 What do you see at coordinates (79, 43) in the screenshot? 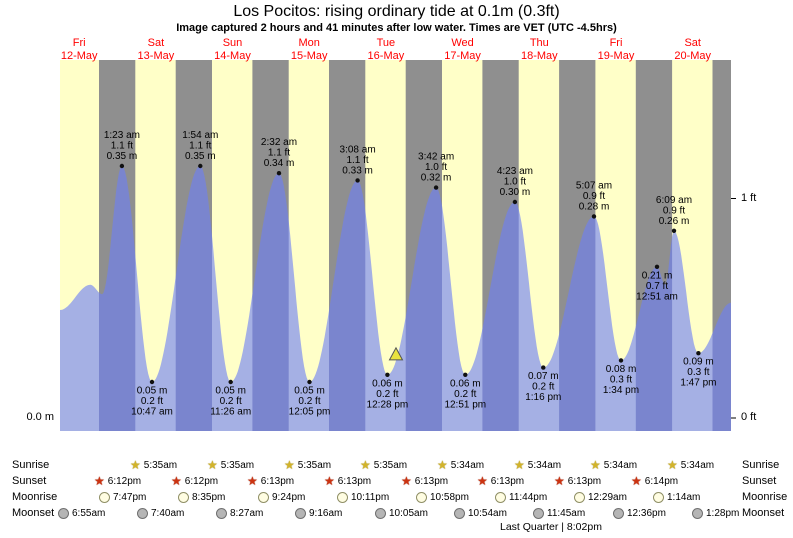
I see `day-name-label: Fri` at bounding box center [79, 43].